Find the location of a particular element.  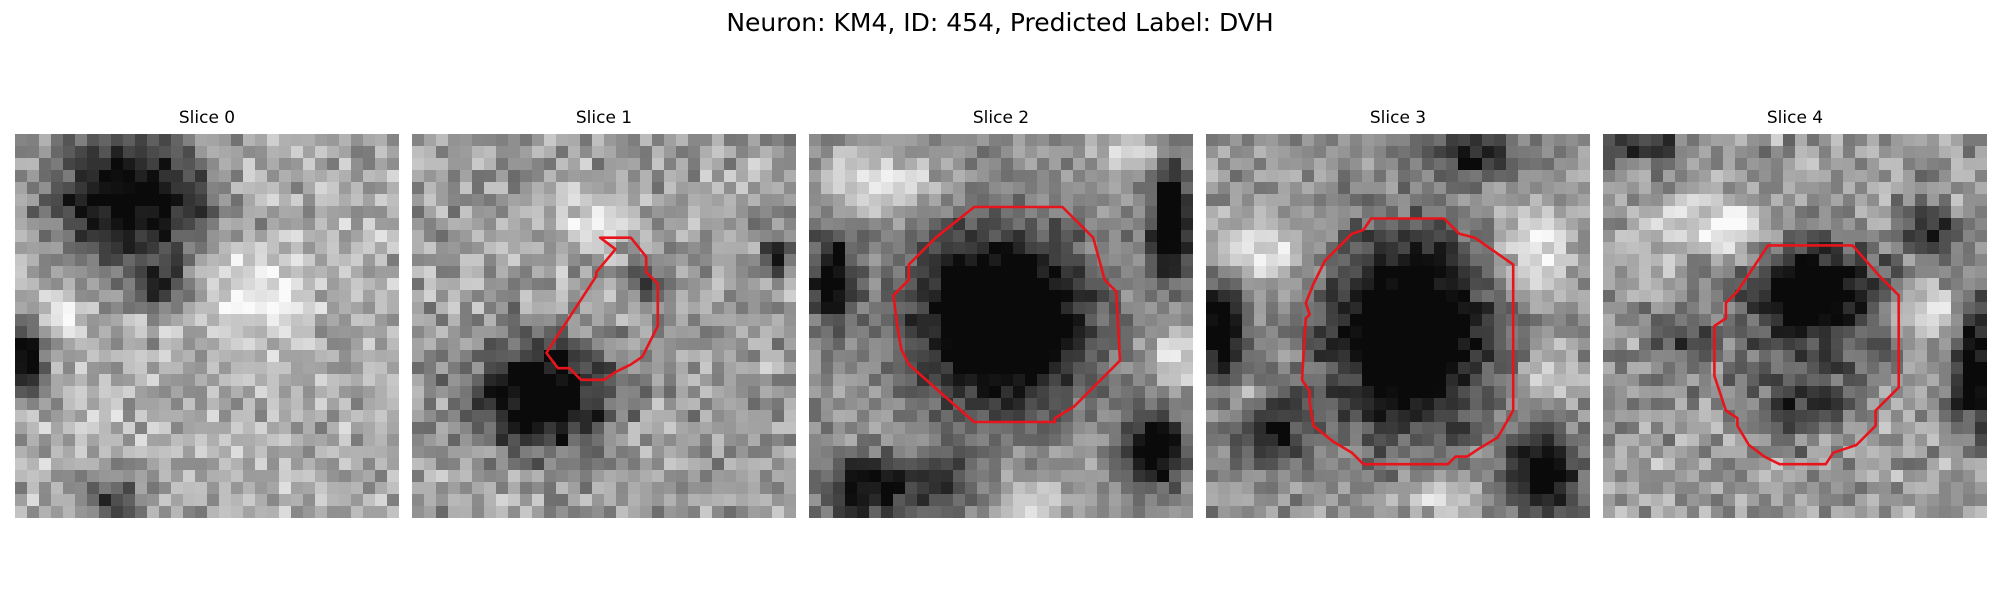

slice-panel: Slice 2 is located at coordinates (1001, 312).